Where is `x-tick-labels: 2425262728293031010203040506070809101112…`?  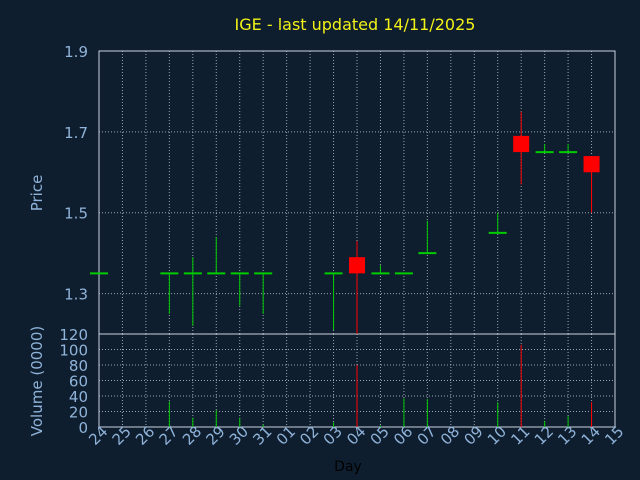
x-tick-labels: 2425262728293031010203040506070809101112… is located at coordinates (356, 436).